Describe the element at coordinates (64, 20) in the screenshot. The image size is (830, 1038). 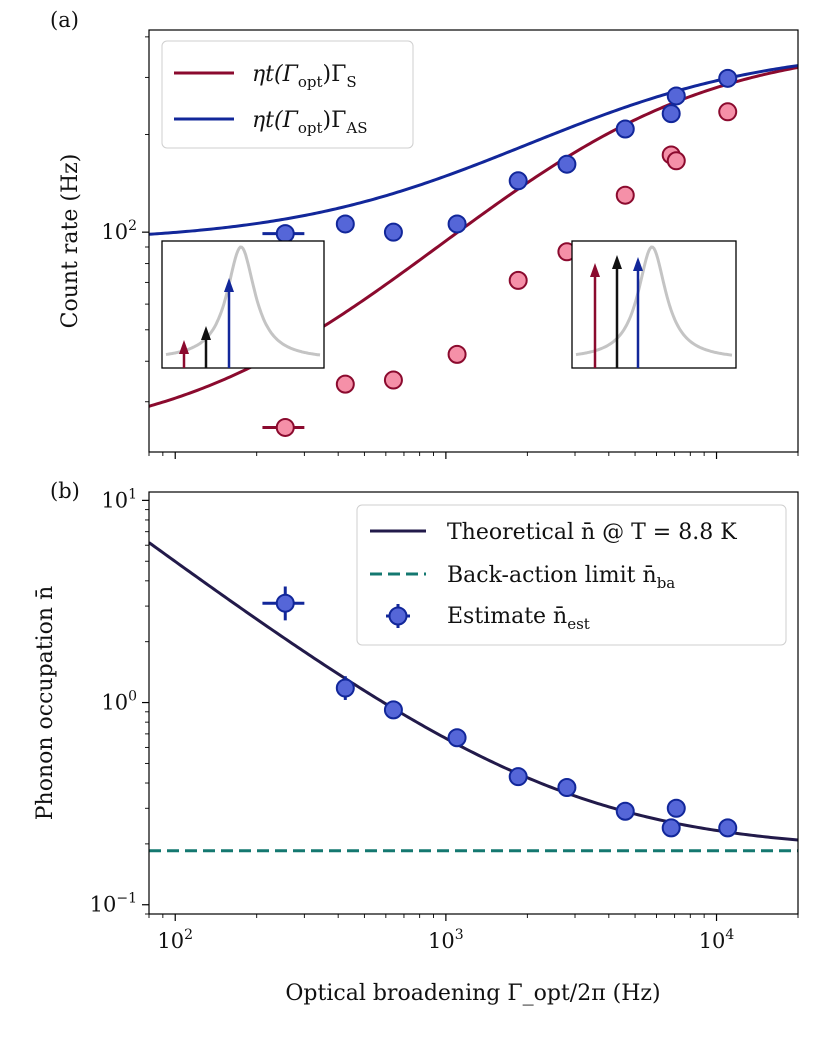
I see `panel-a-label: (a)` at that location.